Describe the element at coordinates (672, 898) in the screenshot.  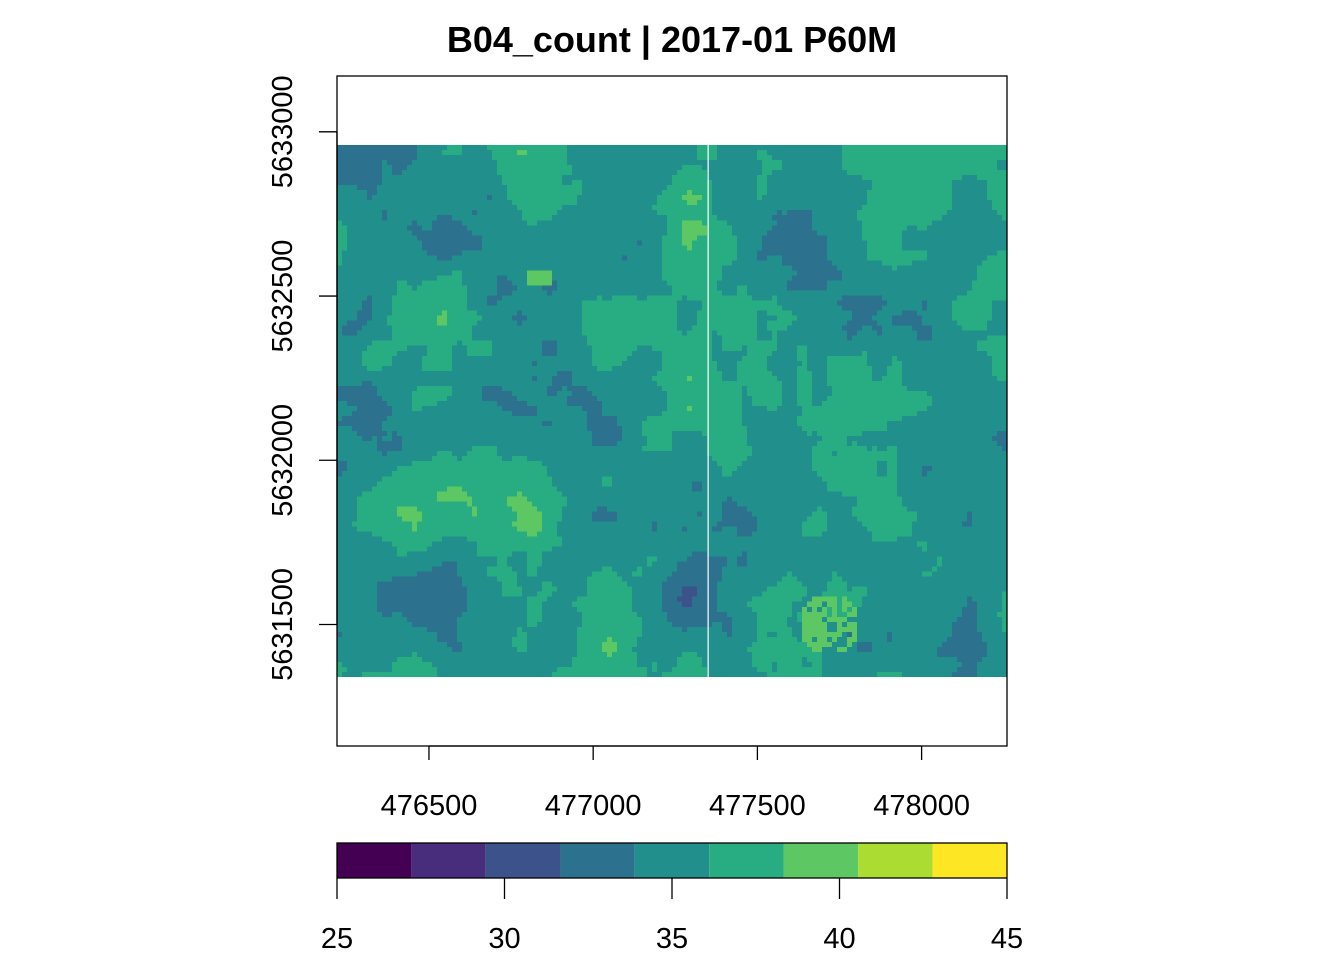
I see `color-legend: 25 30 35 40 45` at that location.